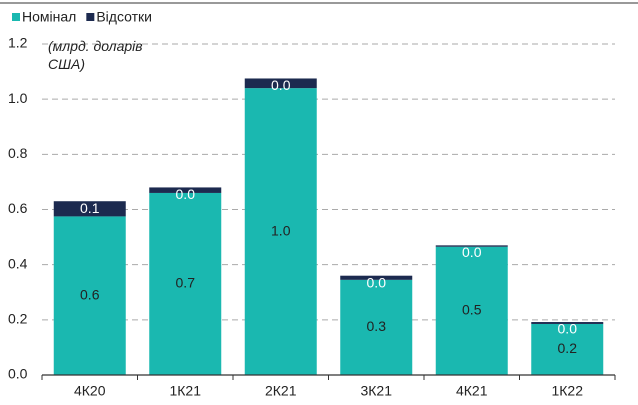 This screenshot has width=638, height=405. I want to click on annotation: (млрд. доларів США), so click(95, 55).